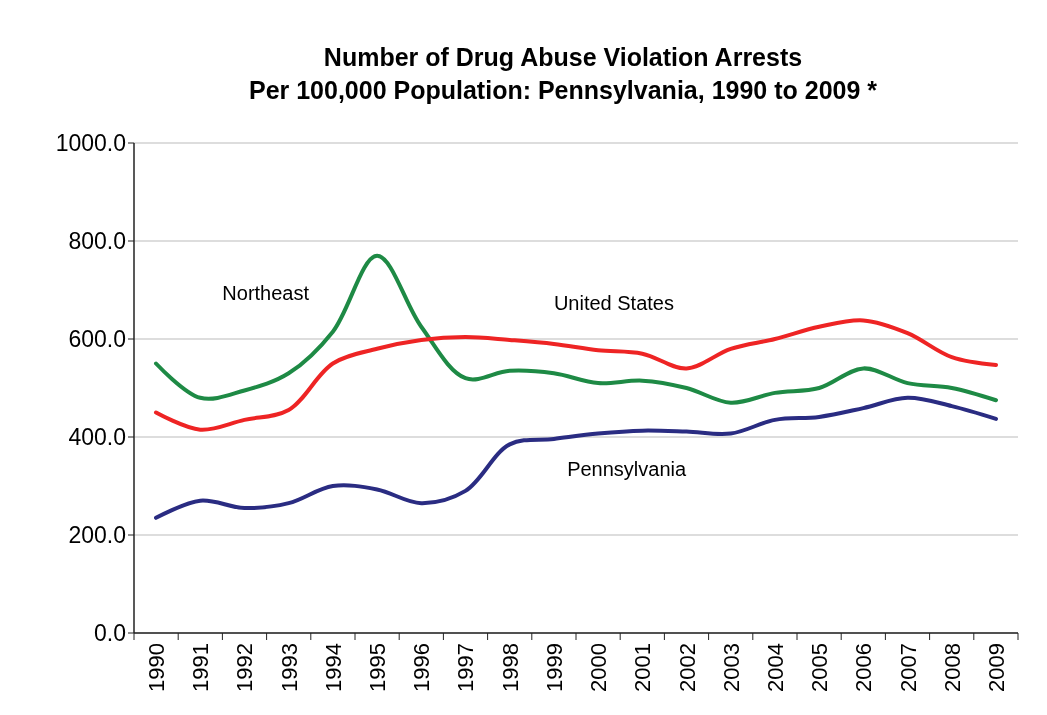  Describe the element at coordinates (97, 535) in the screenshot. I see `y-tick-label: 200.0` at that location.